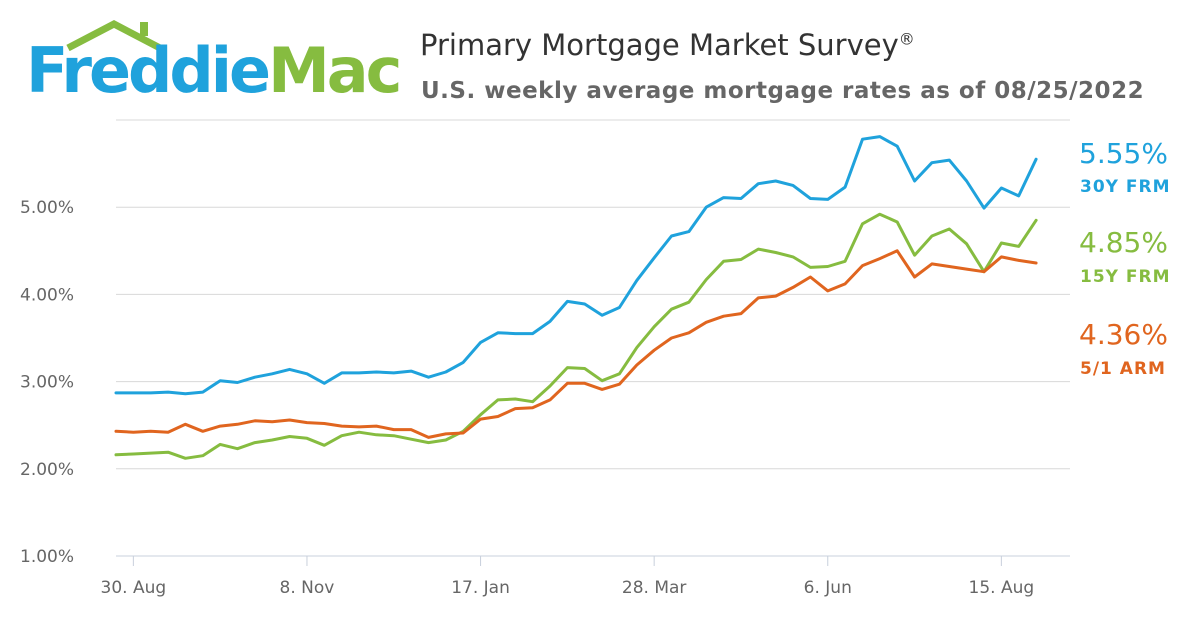 Image resolution: width=1200 pixels, height=630 pixels. What do you see at coordinates (1125, 277) in the screenshot?
I see `series-end-name: 15Y FRM` at bounding box center [1125, 277].